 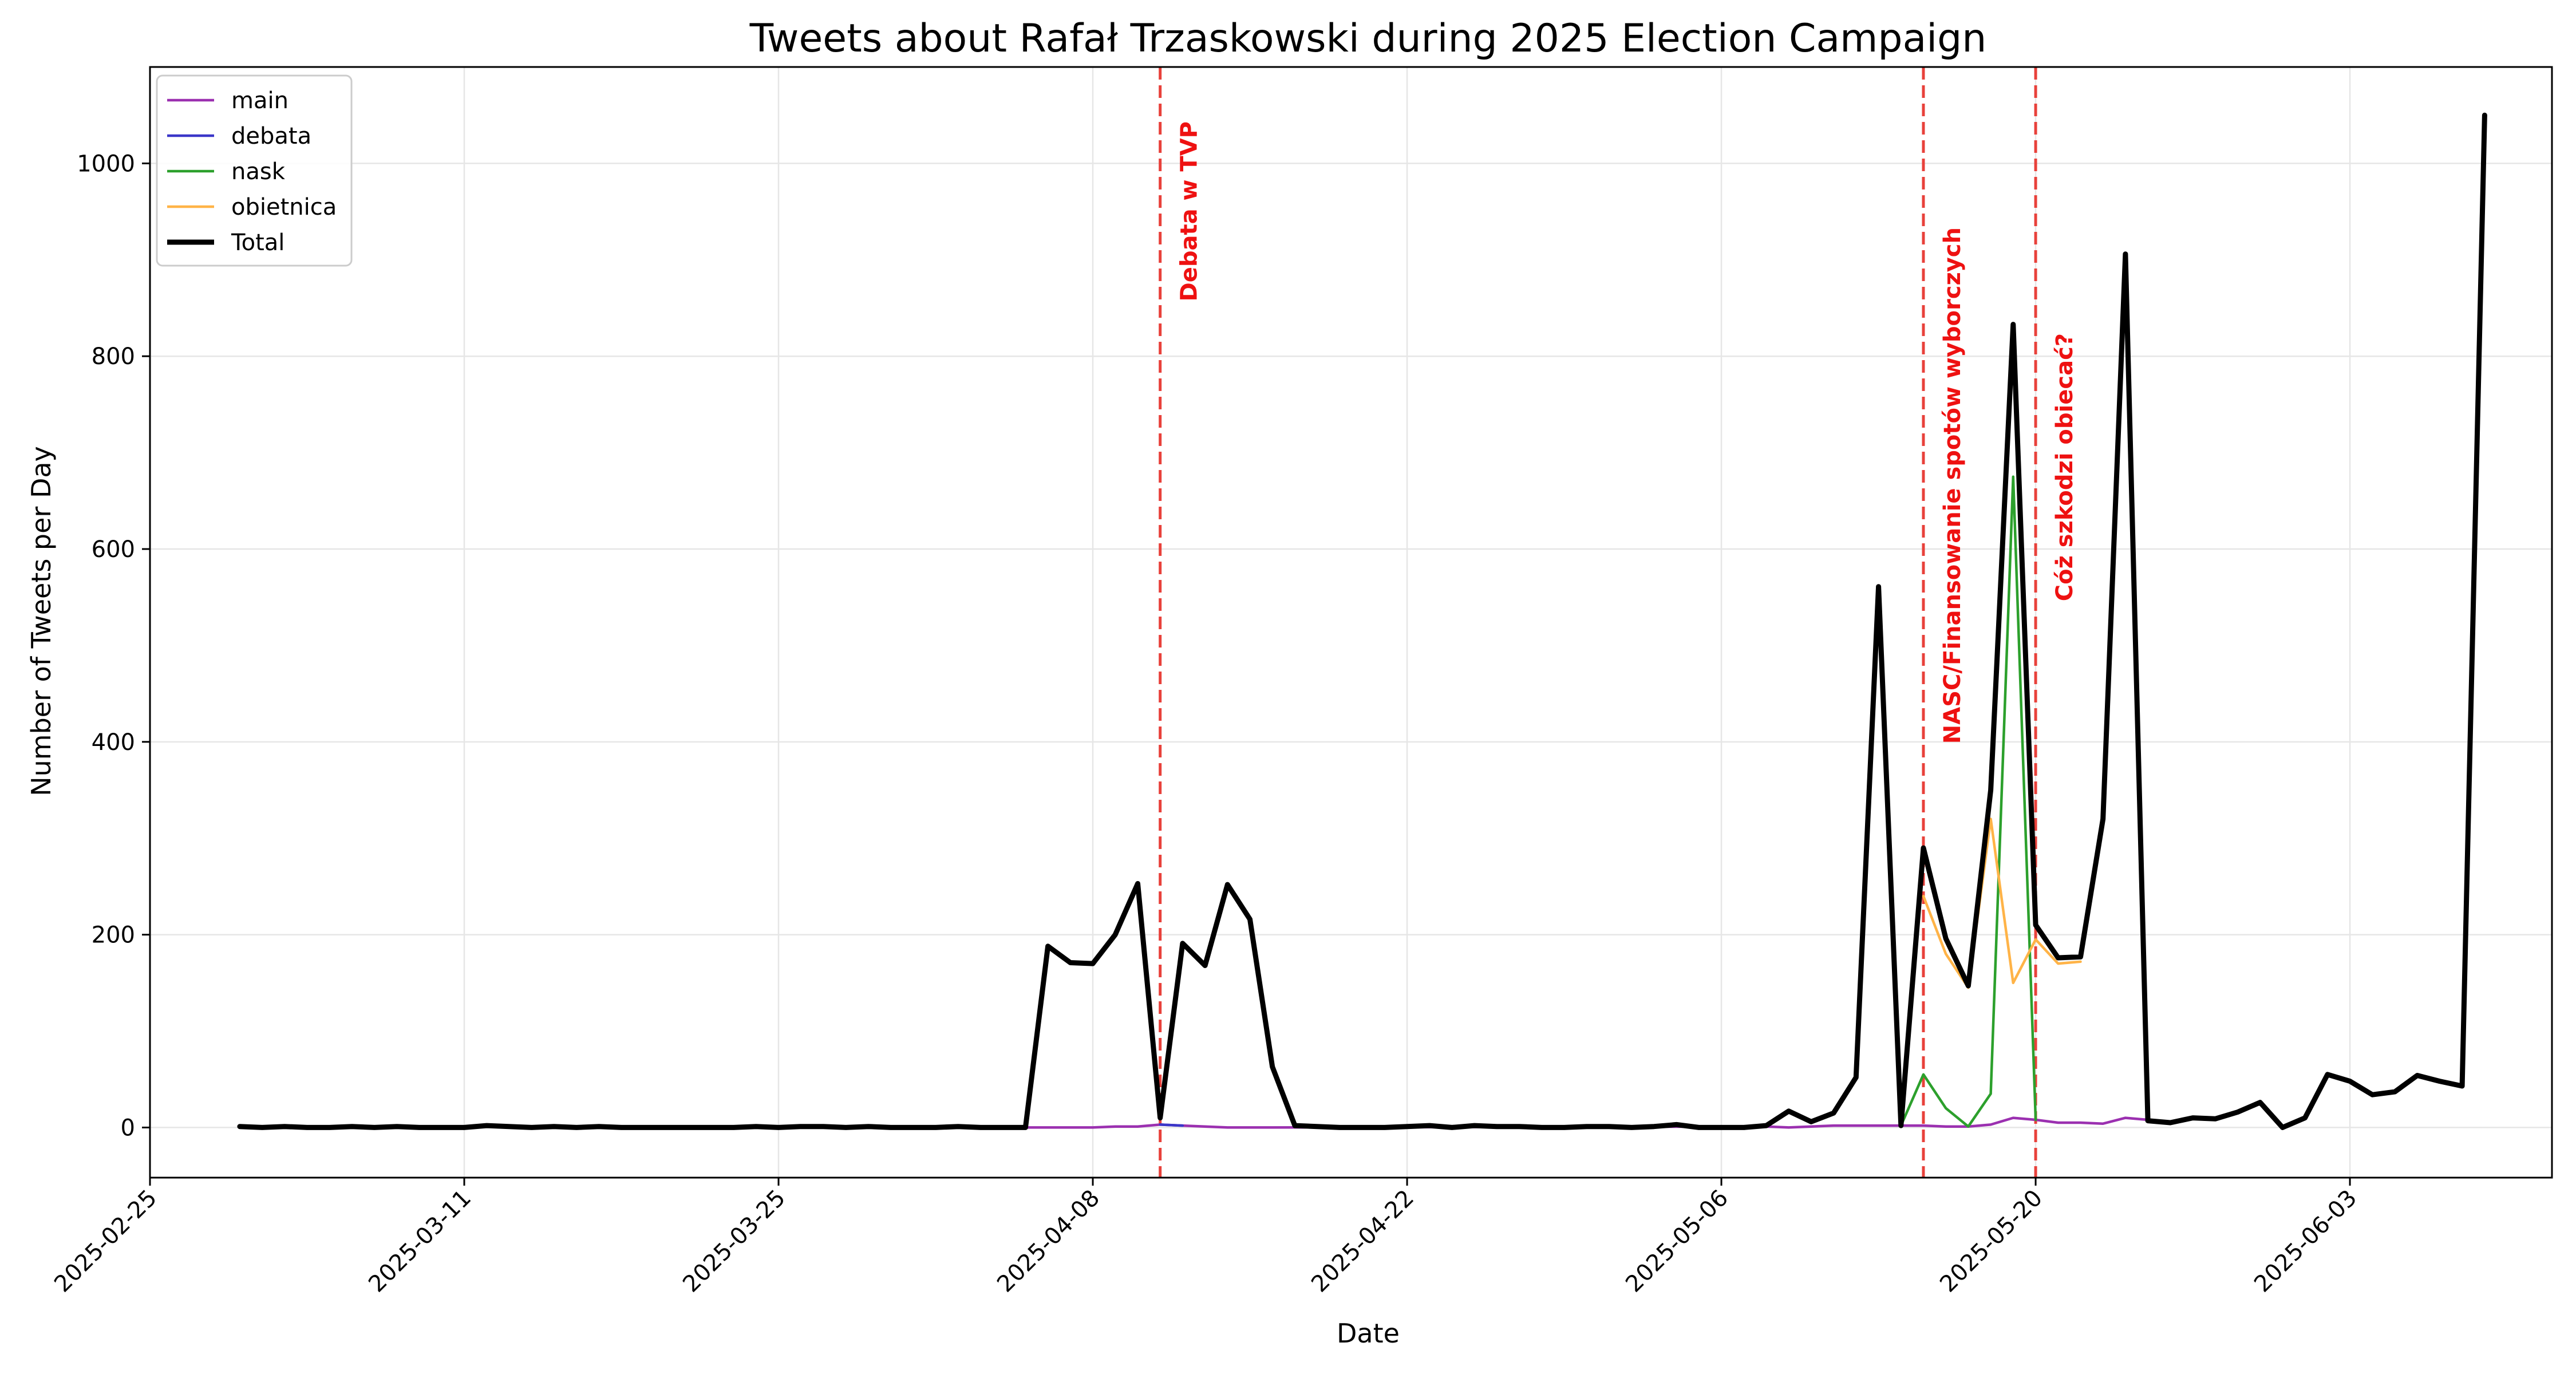 What do you see at coordinates (271, 136) in the screenshot?
I see `legend-label-debata: debata` at bounding box center [271, 136].